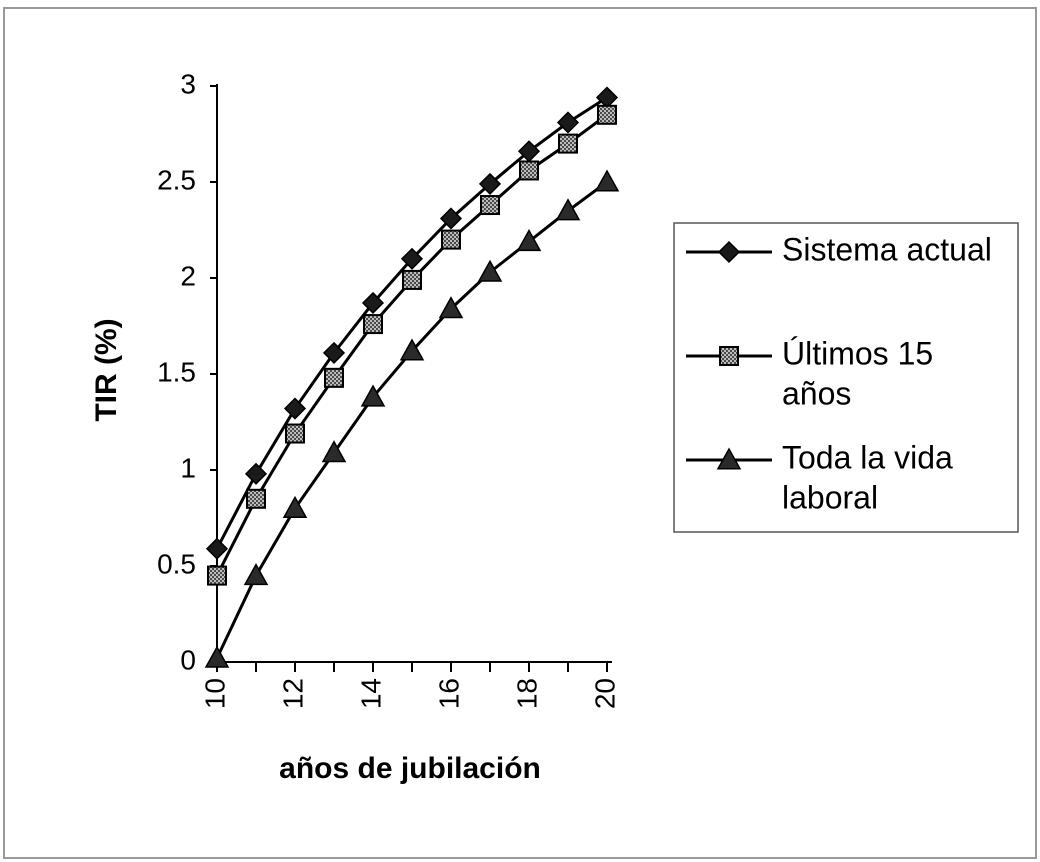 This screenshot has height=862, width=1040. I want to click on y-tick-label: 2, so click(188, 275).